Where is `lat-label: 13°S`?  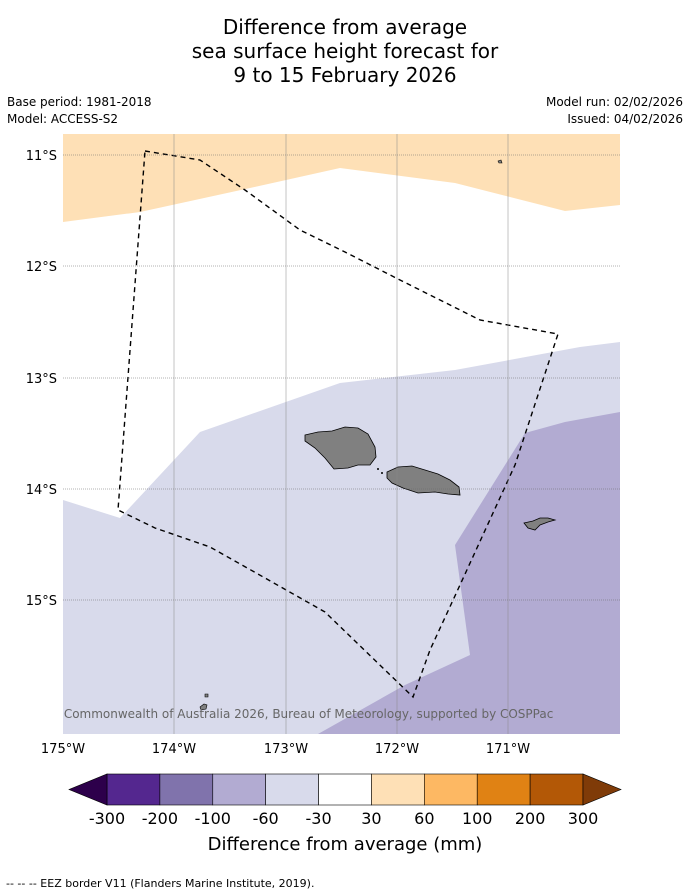
lat-label: 13°S is located at coordinates (41, 379).